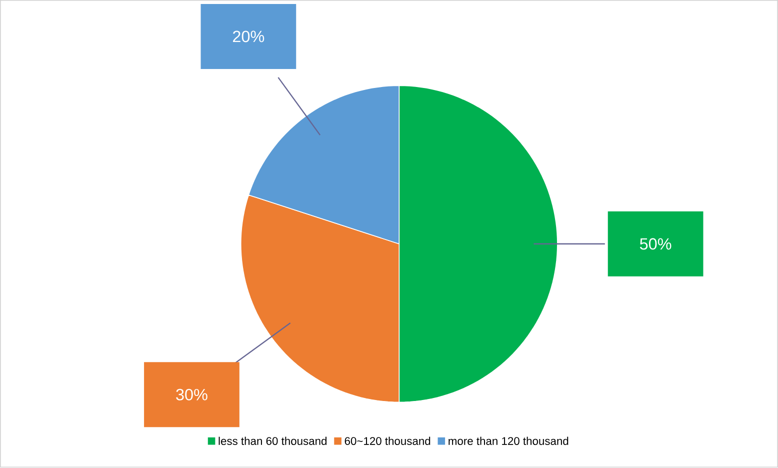 The width and height of the screenshot is (778, 468). I want to click on legend-label: 60~120 thousand, so click(387, 441).